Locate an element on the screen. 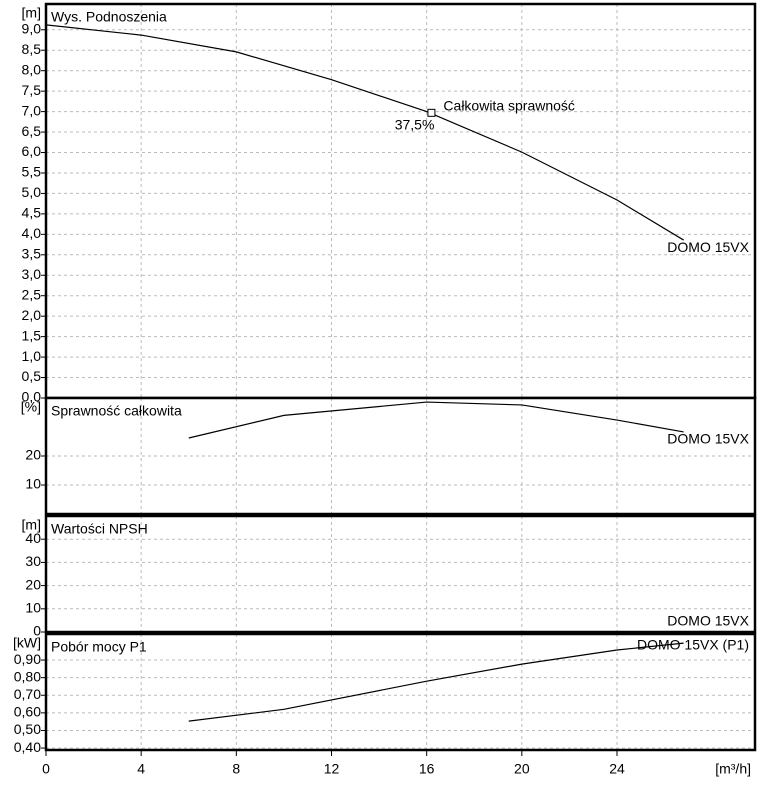 The image size is (761, 785). annotation-text: Całkowita sprawność is located at coordinates (509, 106).